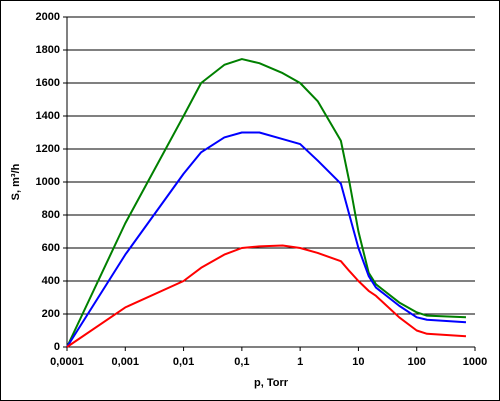 Image resolution: width=500 pixels, height=401 pixels. I want to click on y-tick-label: 600, so click(51, 248).